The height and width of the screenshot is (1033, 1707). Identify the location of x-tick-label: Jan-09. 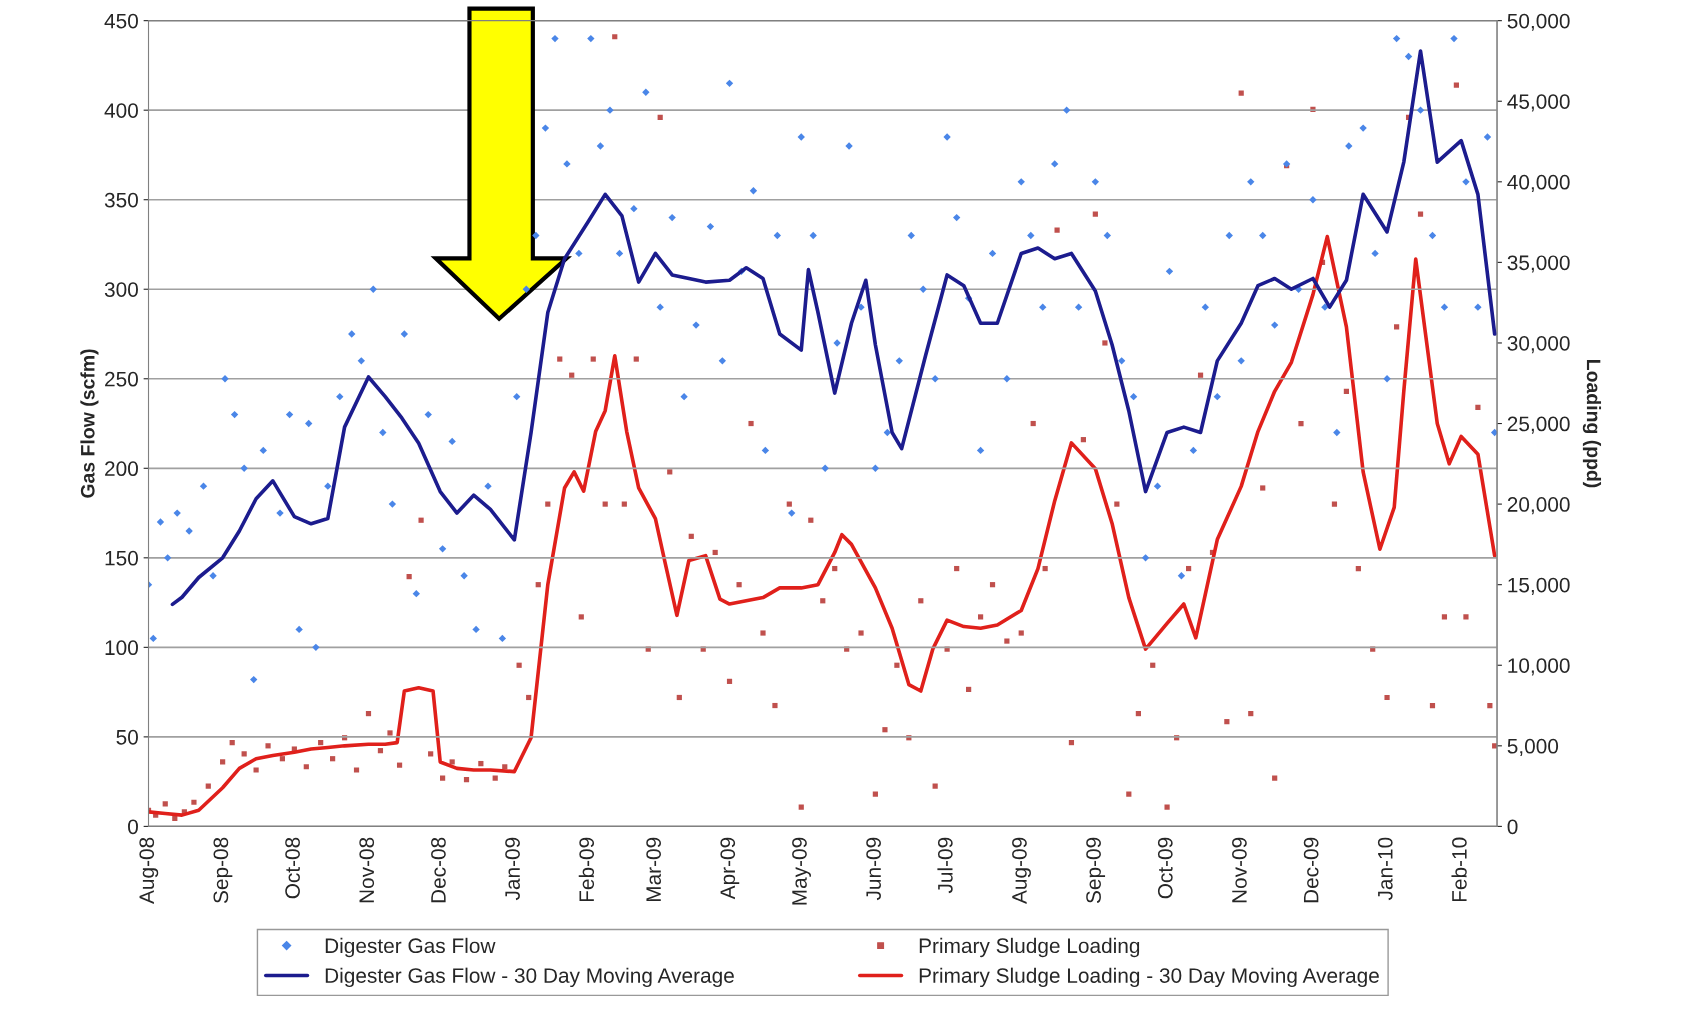
(512, 869).